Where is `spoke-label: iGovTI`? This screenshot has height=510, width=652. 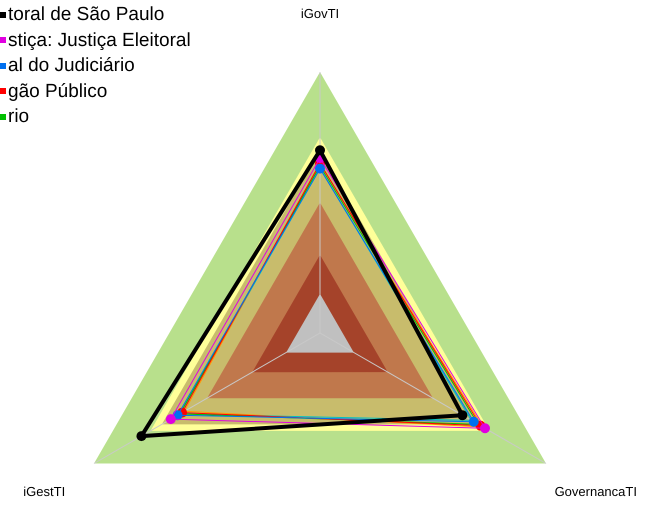 spoke-label: iGovTI is located at coordinates (320, 14).